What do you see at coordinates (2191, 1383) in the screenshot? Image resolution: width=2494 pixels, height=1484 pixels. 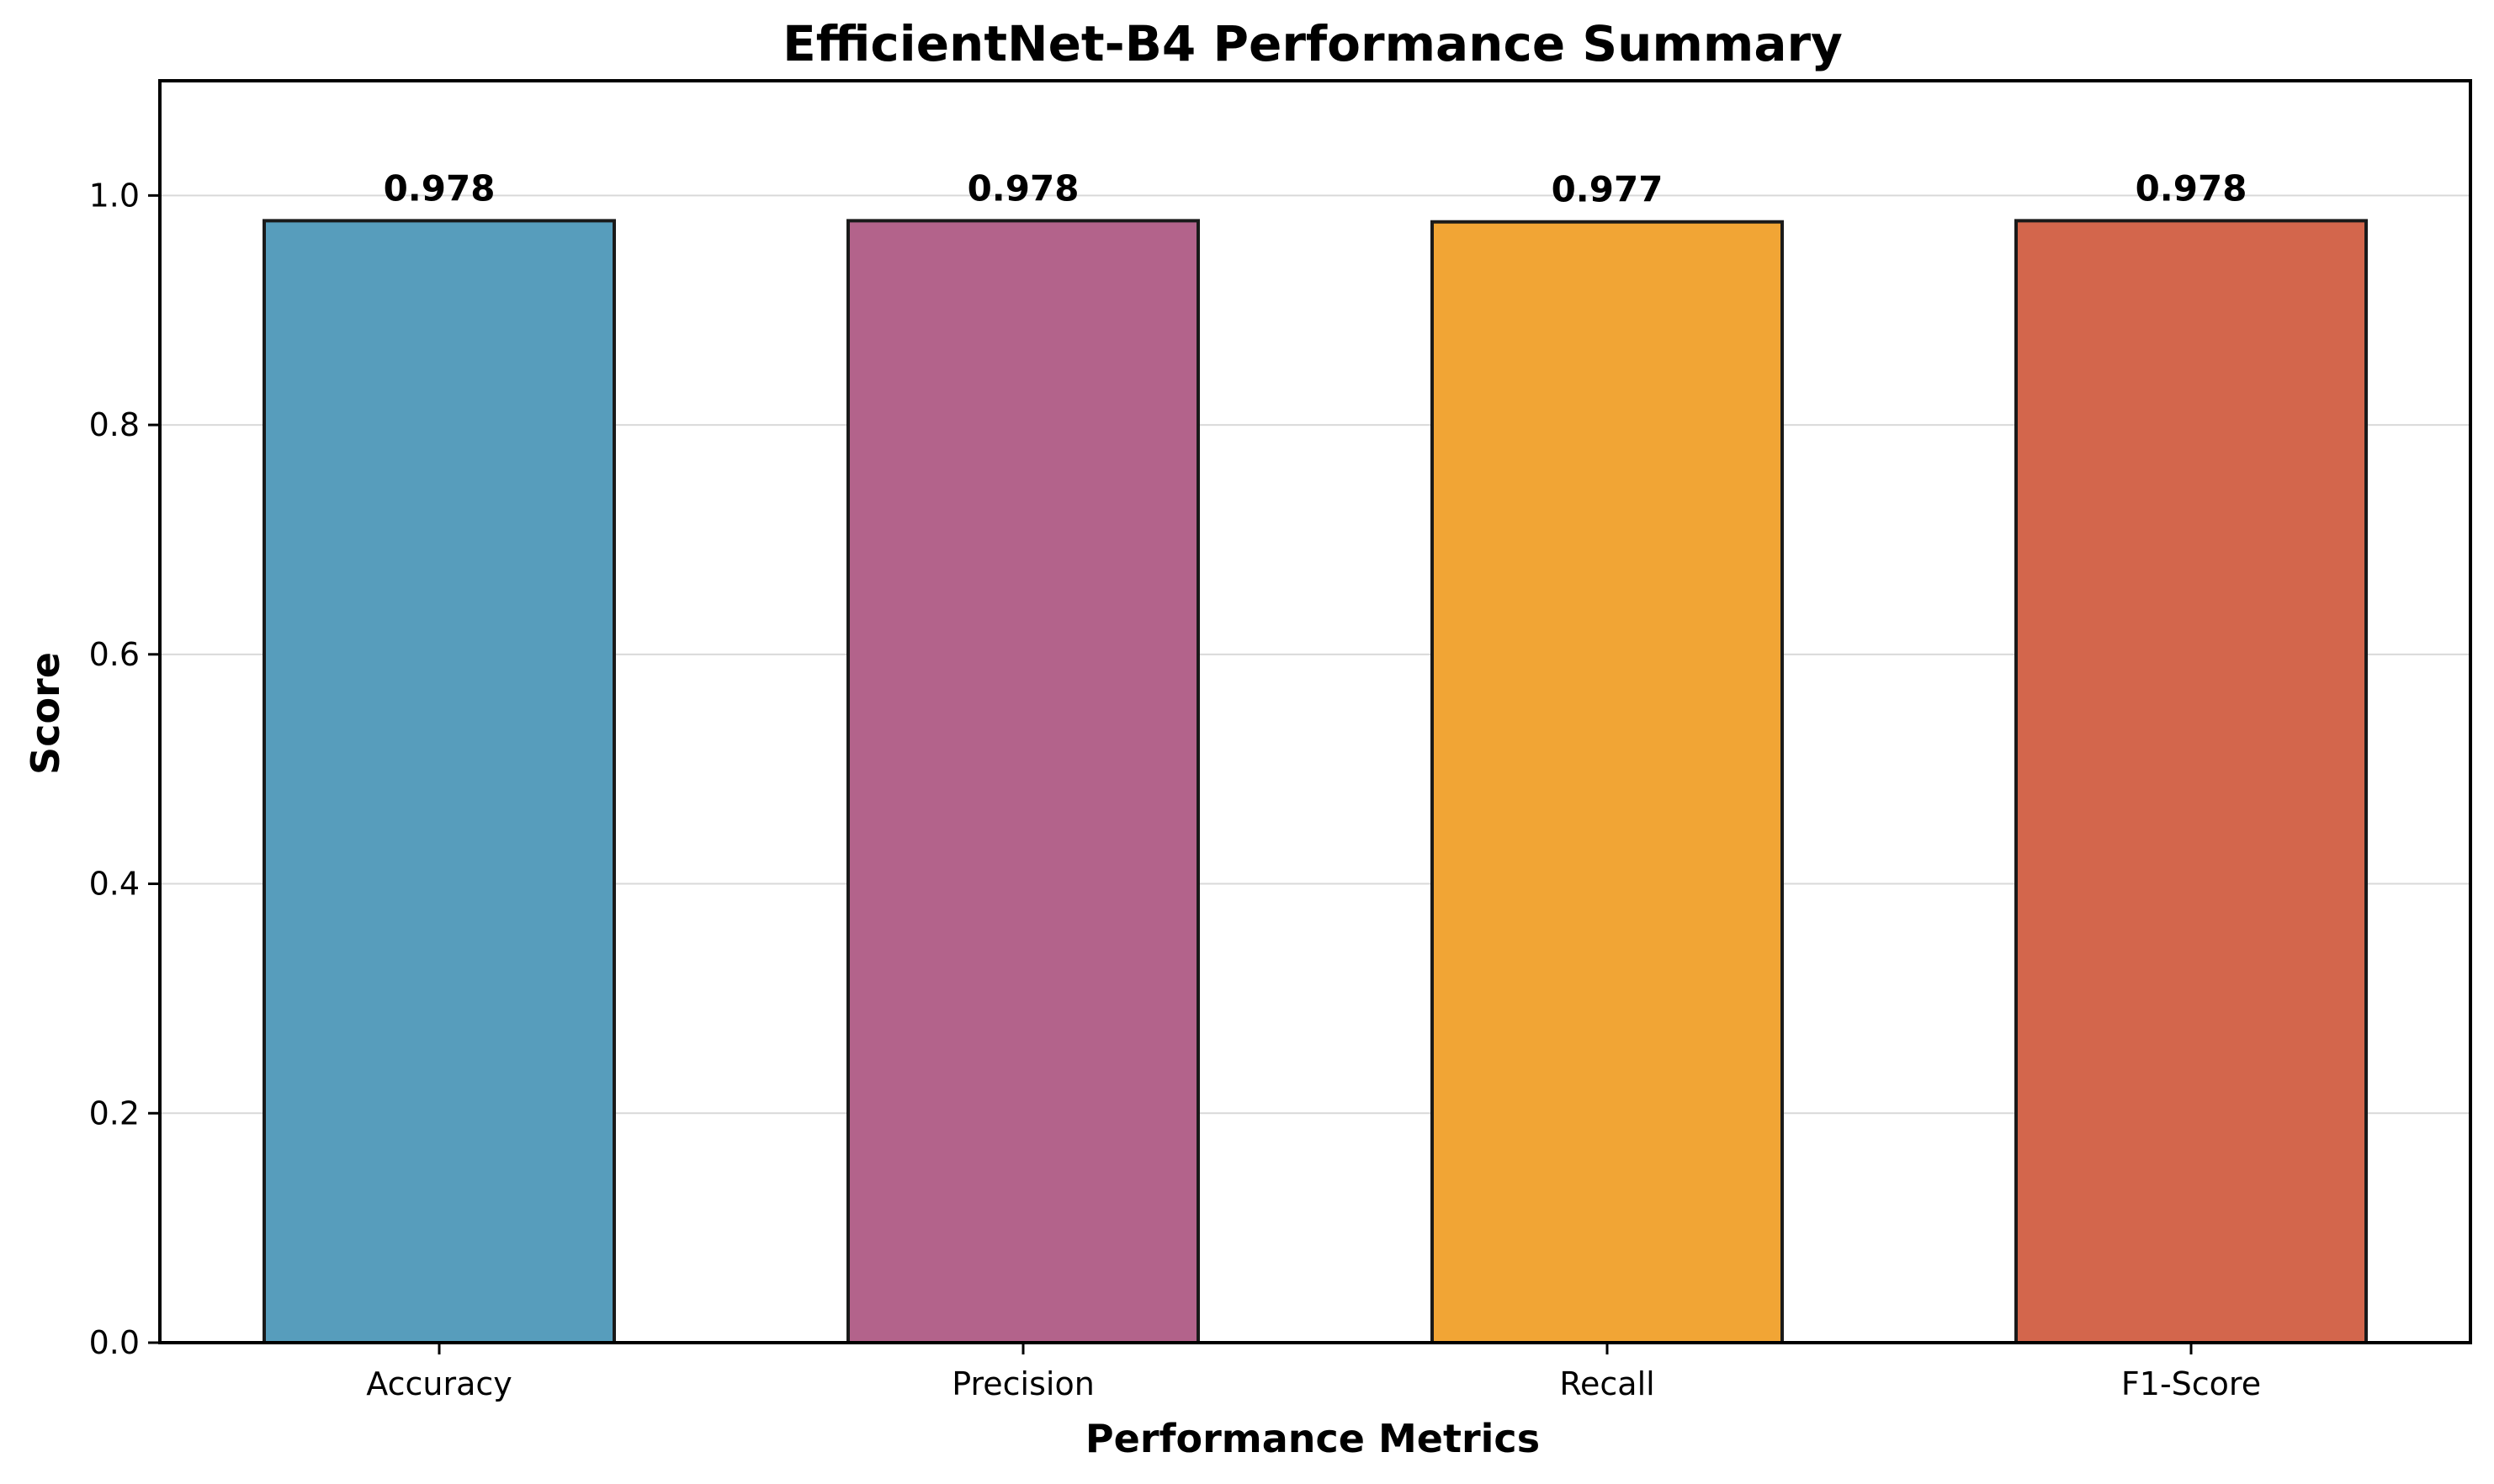 I see `x-tick-label: F1-Score` at bounding box center [2191, 1383].